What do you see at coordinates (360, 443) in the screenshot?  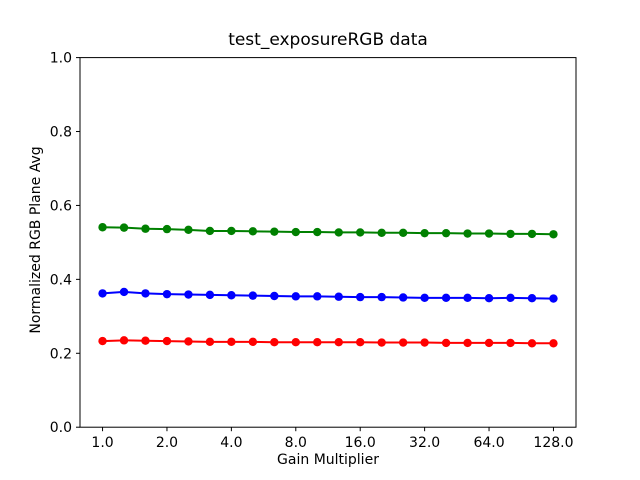 I see `x-tick-label: 16.0` at bounding box center [360, 443].